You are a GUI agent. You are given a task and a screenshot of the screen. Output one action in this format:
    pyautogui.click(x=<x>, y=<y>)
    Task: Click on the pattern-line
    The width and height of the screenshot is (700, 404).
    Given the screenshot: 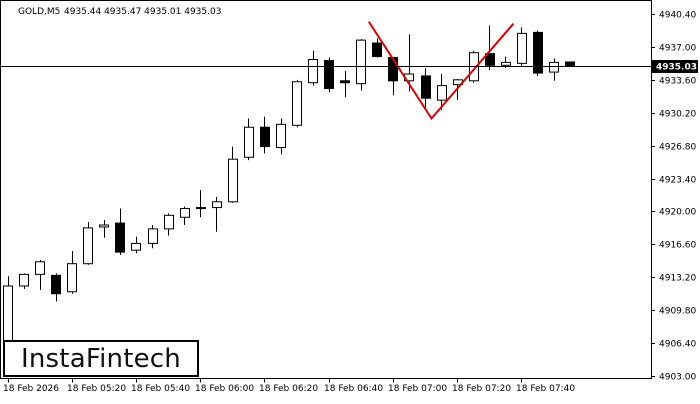 What is the action you would take?
    pyautogui.click(x=441, y=71)
    